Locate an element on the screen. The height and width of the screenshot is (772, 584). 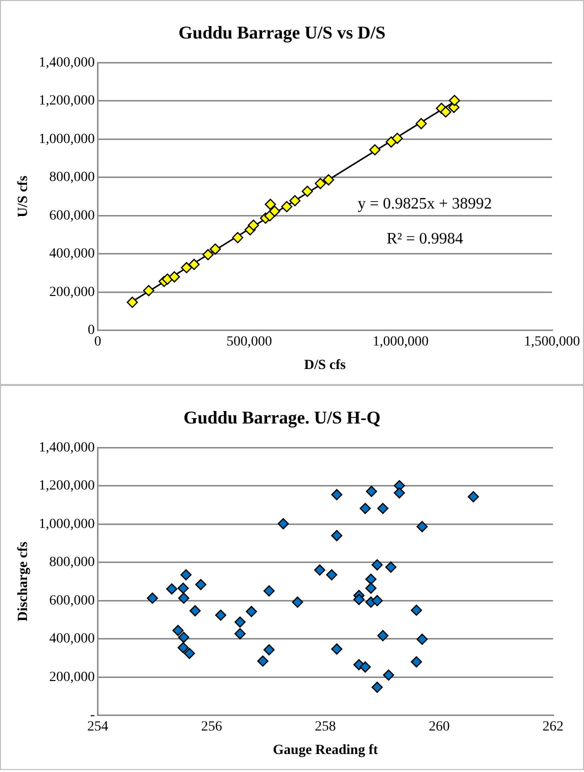
x-axis-title: D/S cfs is located at coordinates (325, 366).